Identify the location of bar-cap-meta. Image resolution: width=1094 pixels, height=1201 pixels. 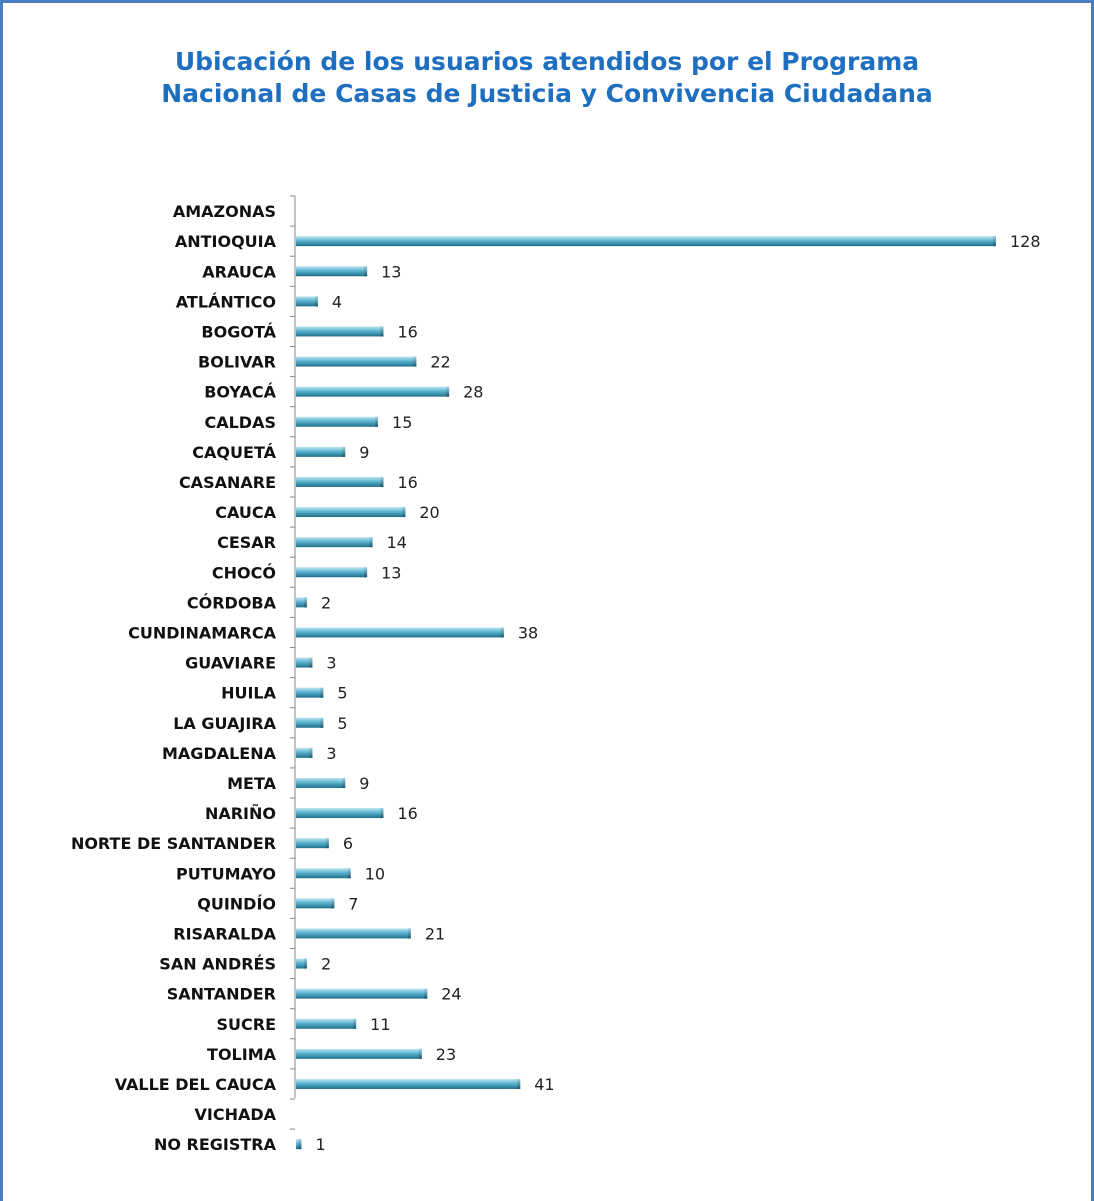
(344, 782).